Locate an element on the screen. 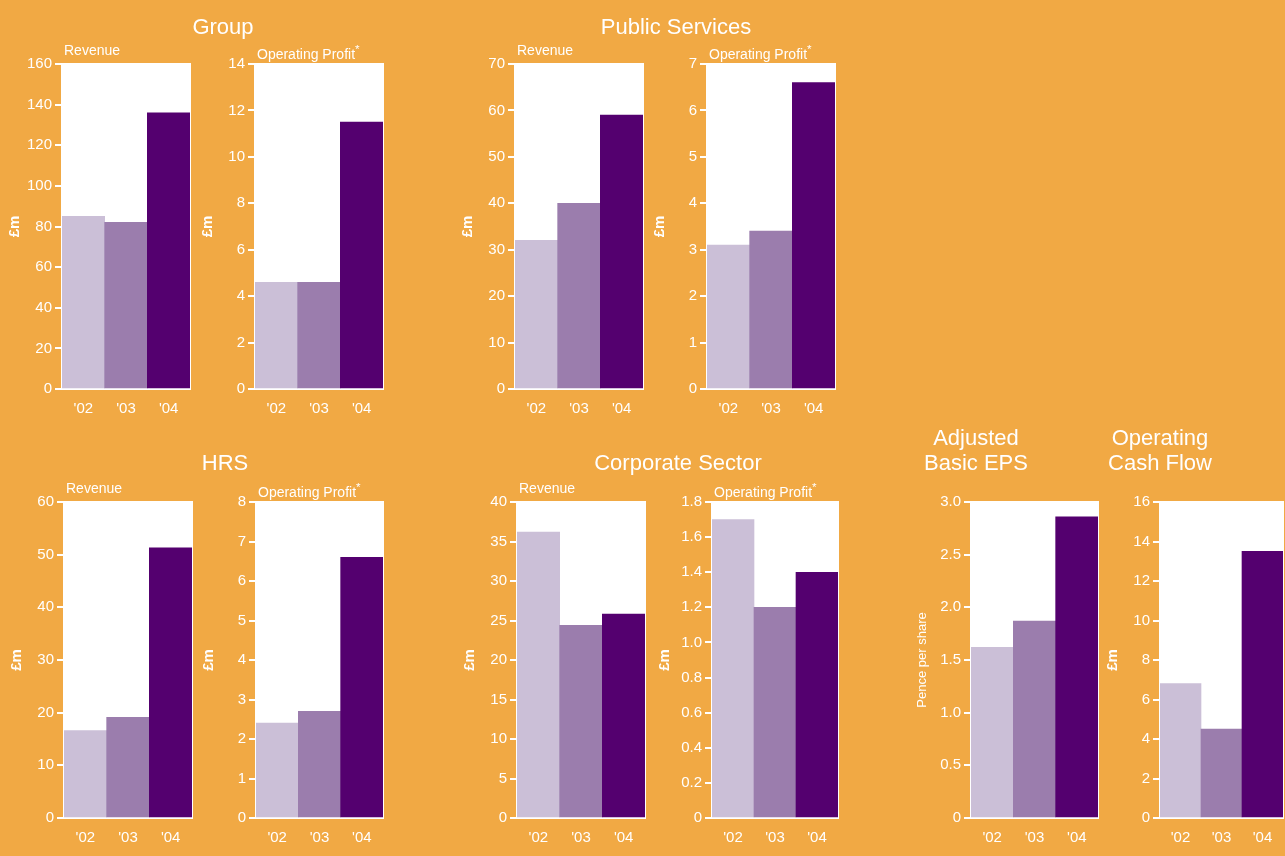 The image size is (1285, 856). y-tick-label: 0.4 is located at coordinates (691, 746).